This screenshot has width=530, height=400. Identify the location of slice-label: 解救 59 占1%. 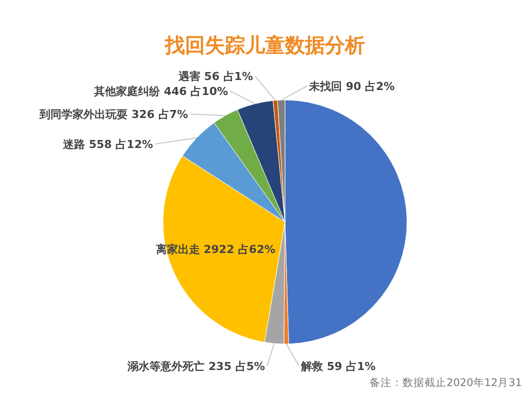
(338, 366).